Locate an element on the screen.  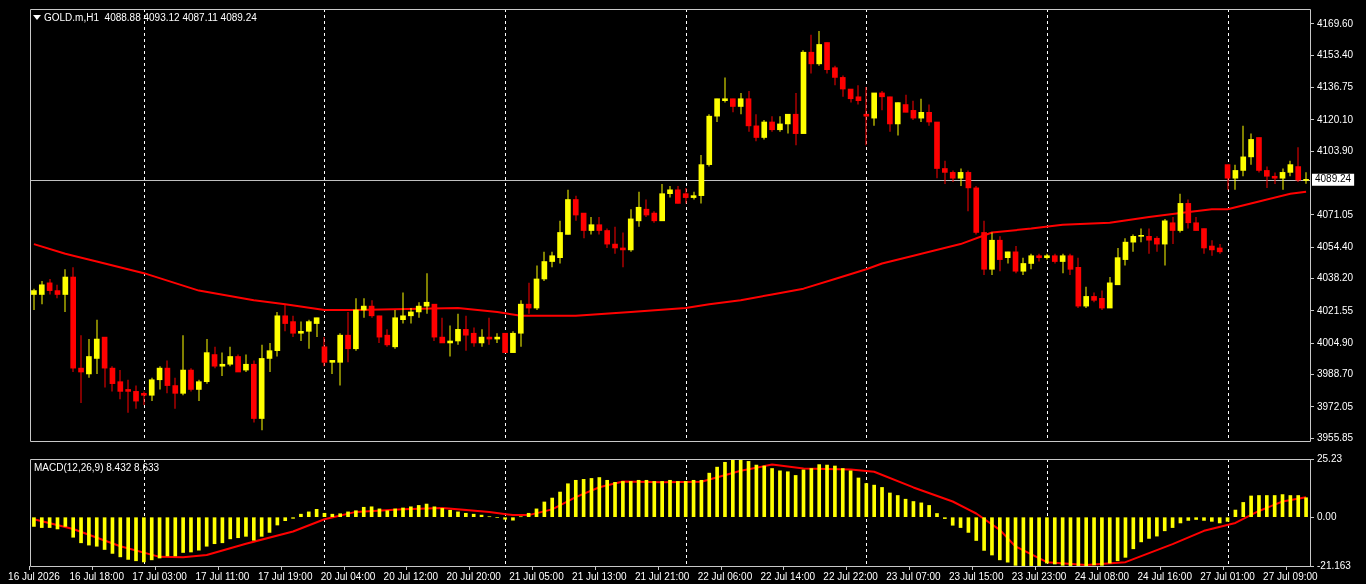
x-tick-label: 16 Jul 18:00 is located at coordinates (97, 576).